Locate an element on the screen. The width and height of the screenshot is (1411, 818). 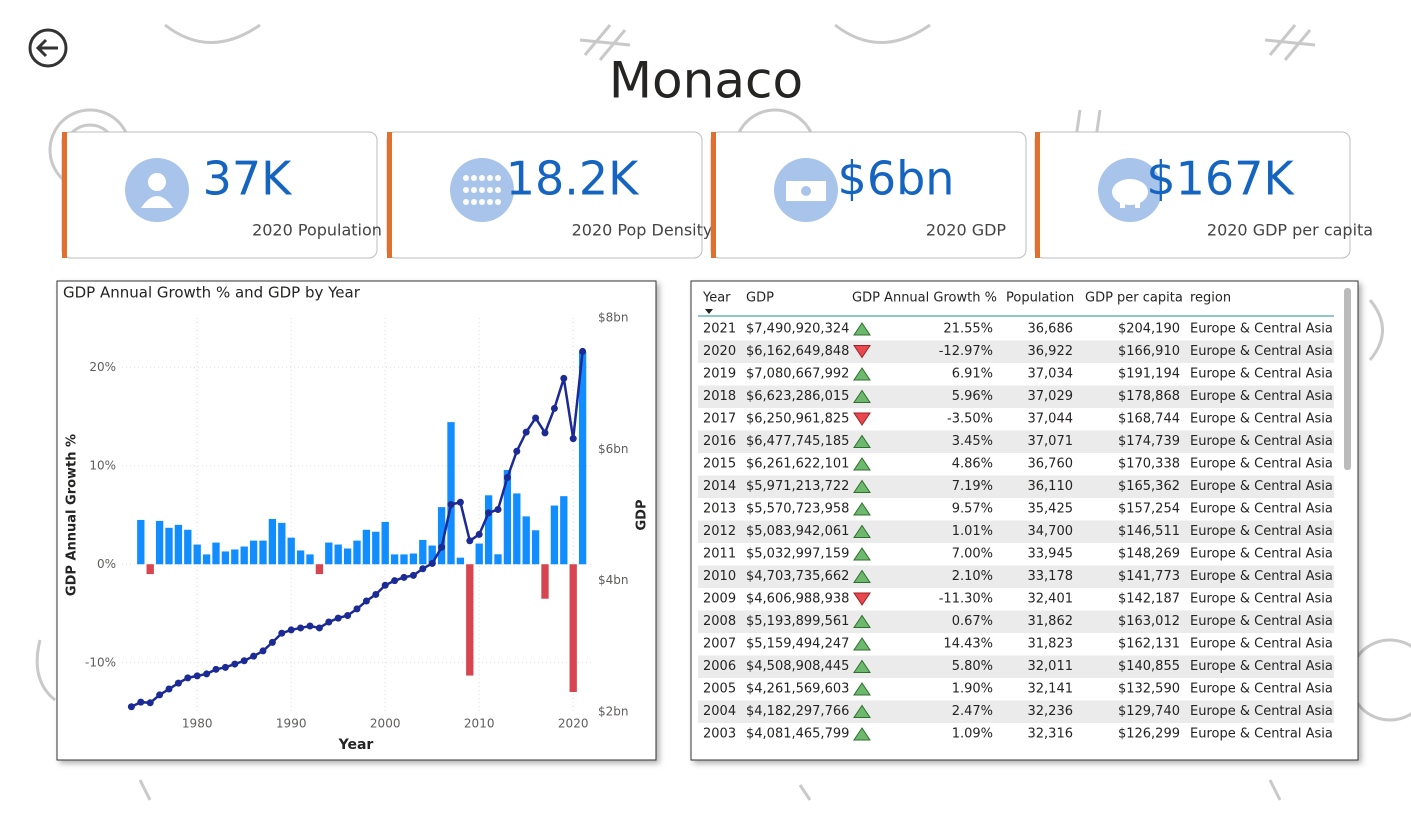
table-cell: 32,236 is located at coordinates (1051, 711).